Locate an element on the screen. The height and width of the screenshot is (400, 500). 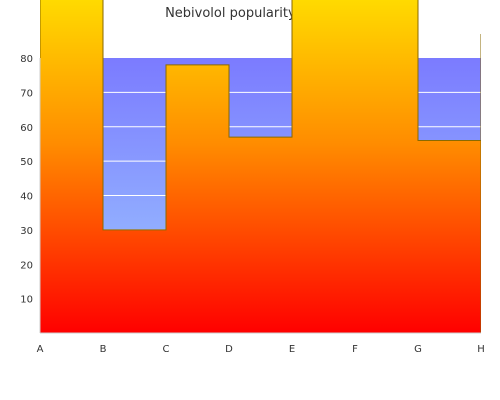
x-tick-label: G is located at coordinates (418, 349).